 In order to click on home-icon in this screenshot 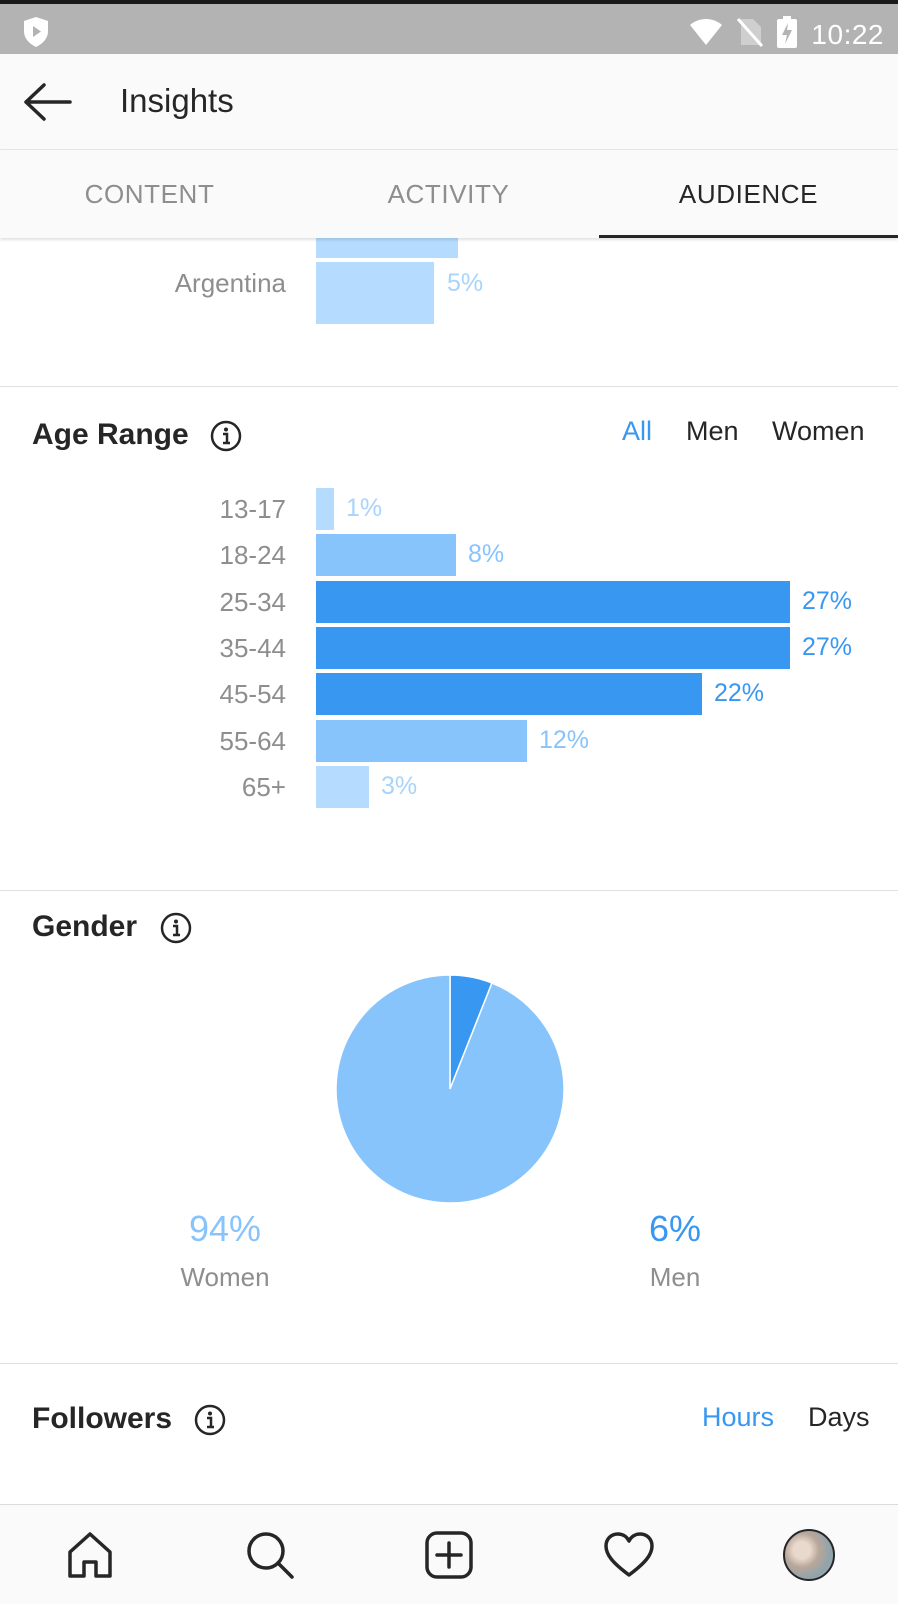, I will do `click(90, 1555)`.